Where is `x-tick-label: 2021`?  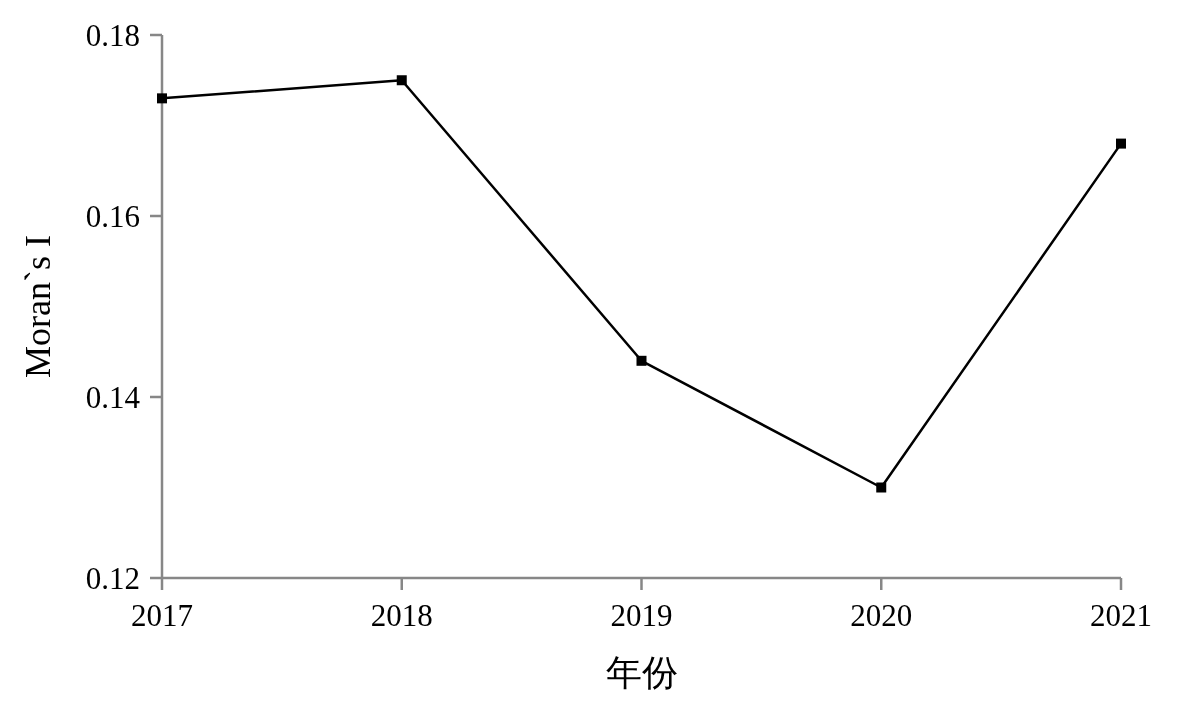
x-tick-label: 2021 is located at coordinates (1121, 615).